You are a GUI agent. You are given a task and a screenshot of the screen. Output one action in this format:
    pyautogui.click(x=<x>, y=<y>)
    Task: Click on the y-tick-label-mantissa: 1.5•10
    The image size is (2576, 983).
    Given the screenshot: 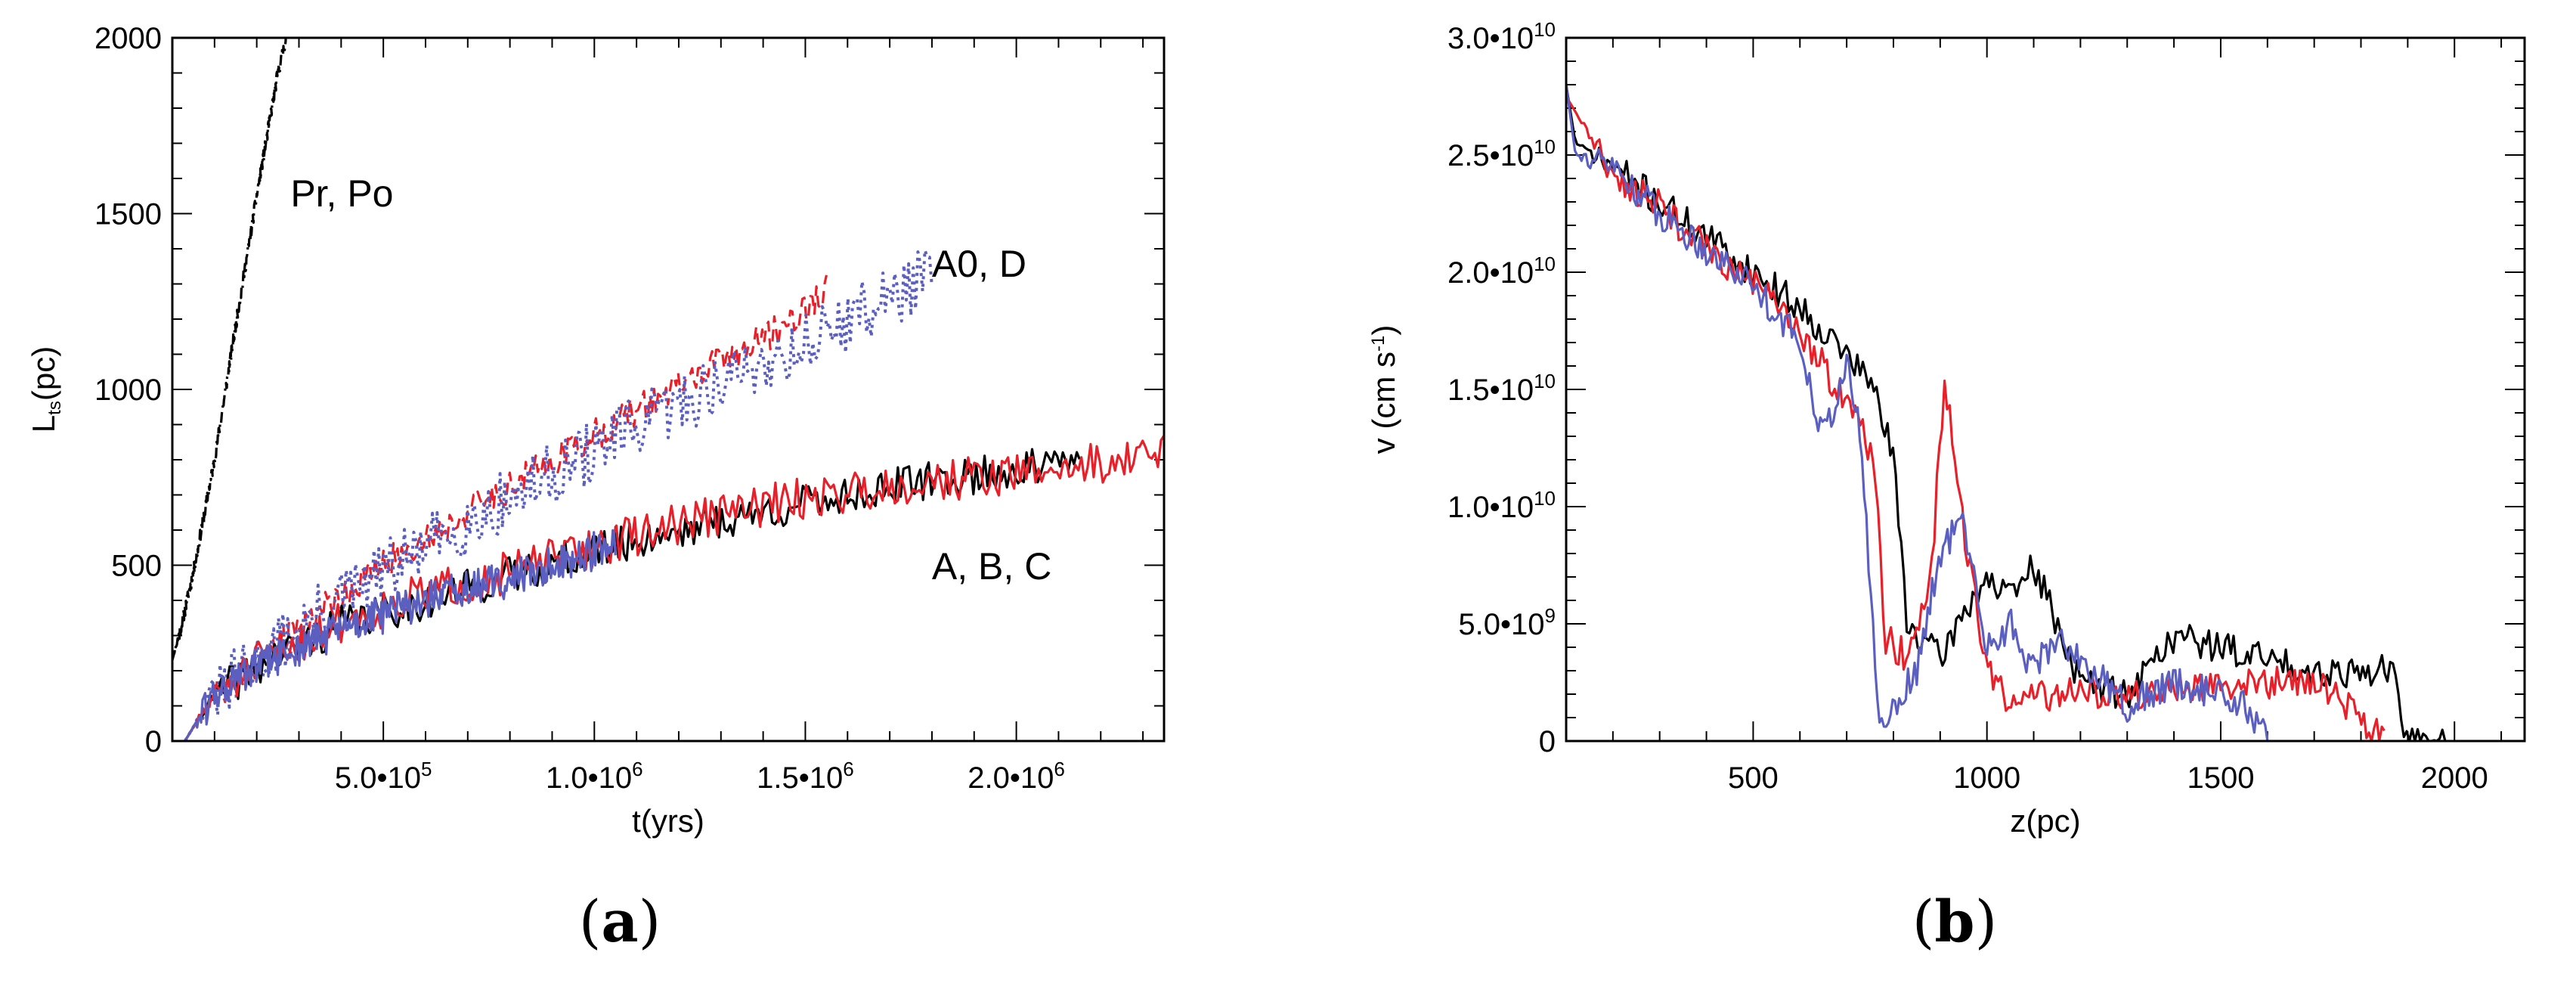 What is the action you would take?
    pyautogui.click(x=1490, y=390)
    